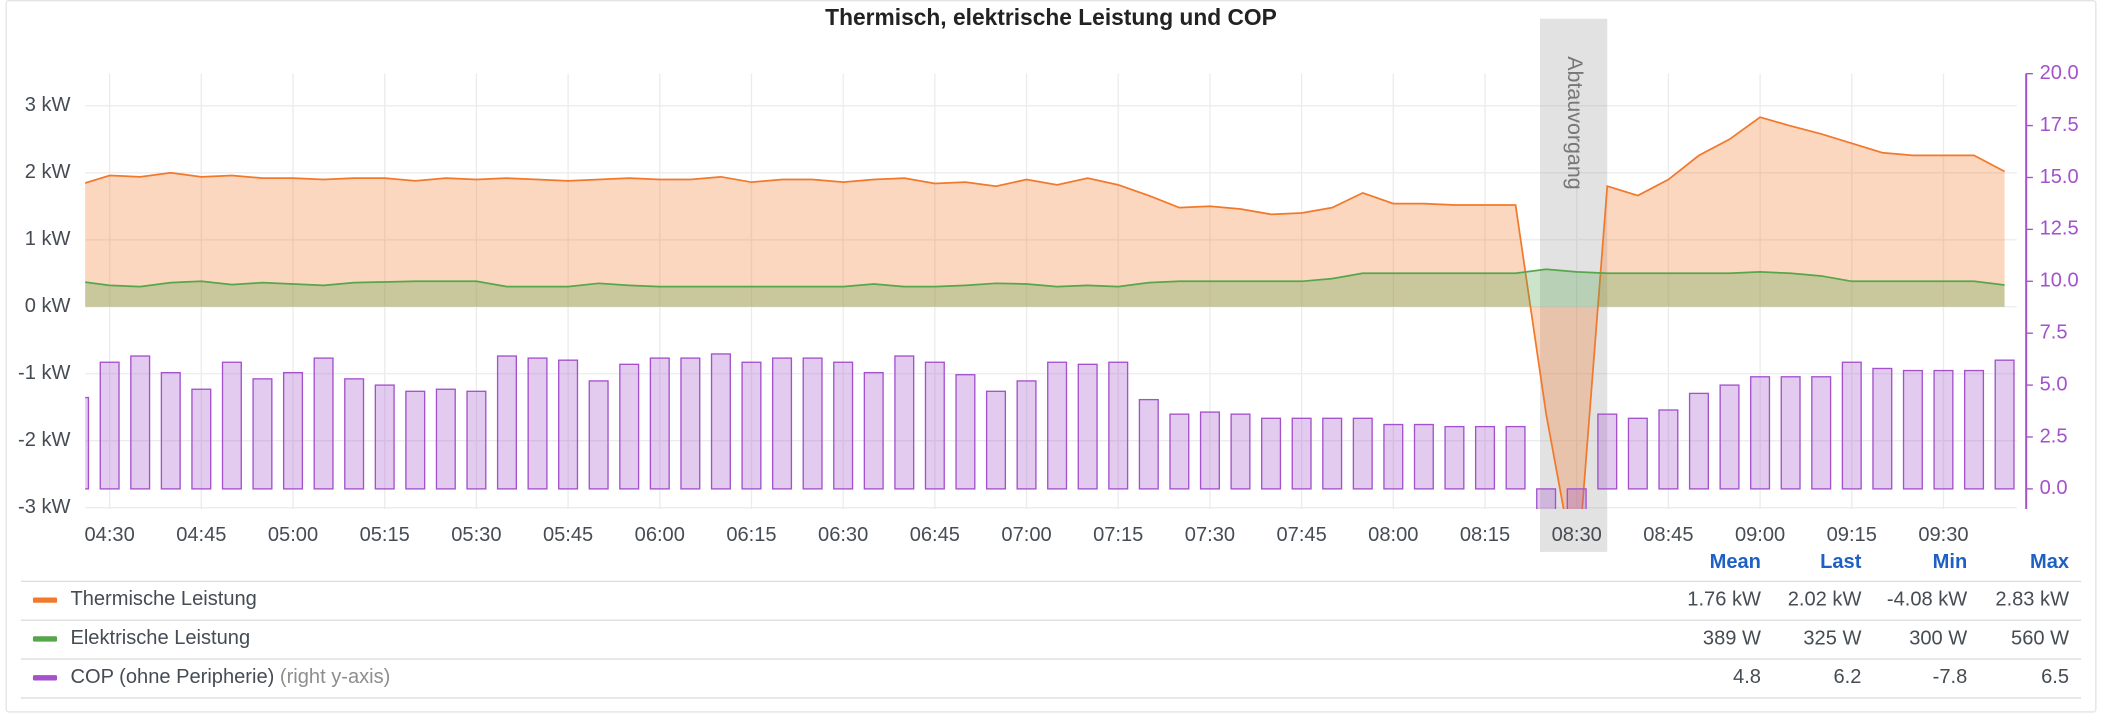 This screenshot has height=718, width=2102. What do you see at coordinates (1732, 638) in the screenshot?
I see `legend-stat: 389 W` at bounding box center [1732, 638].